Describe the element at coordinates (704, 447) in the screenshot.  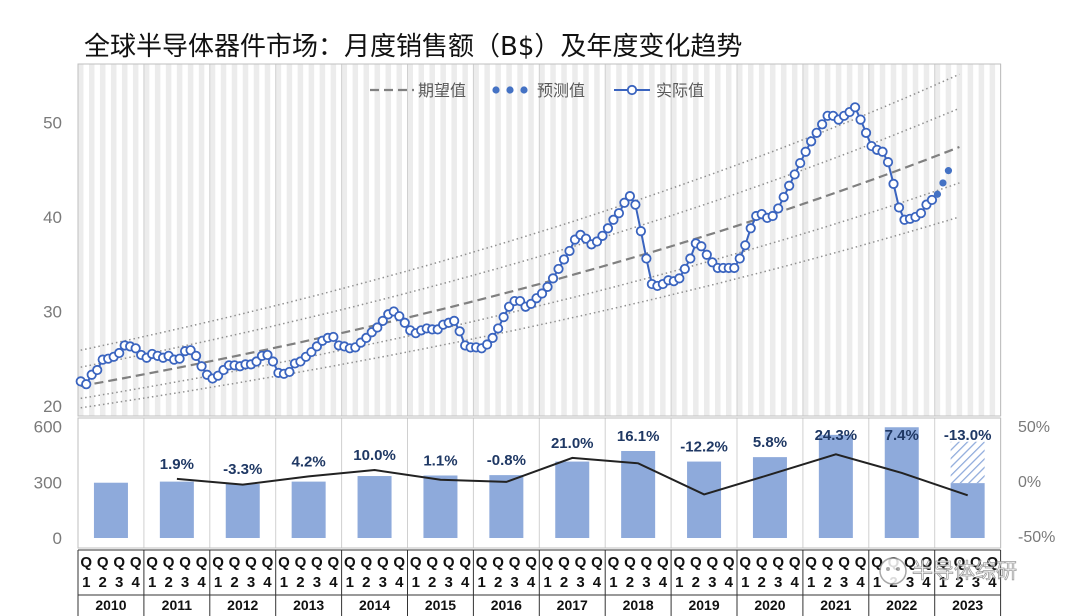
I see `yoy-data-label: -12.2%` at that location.